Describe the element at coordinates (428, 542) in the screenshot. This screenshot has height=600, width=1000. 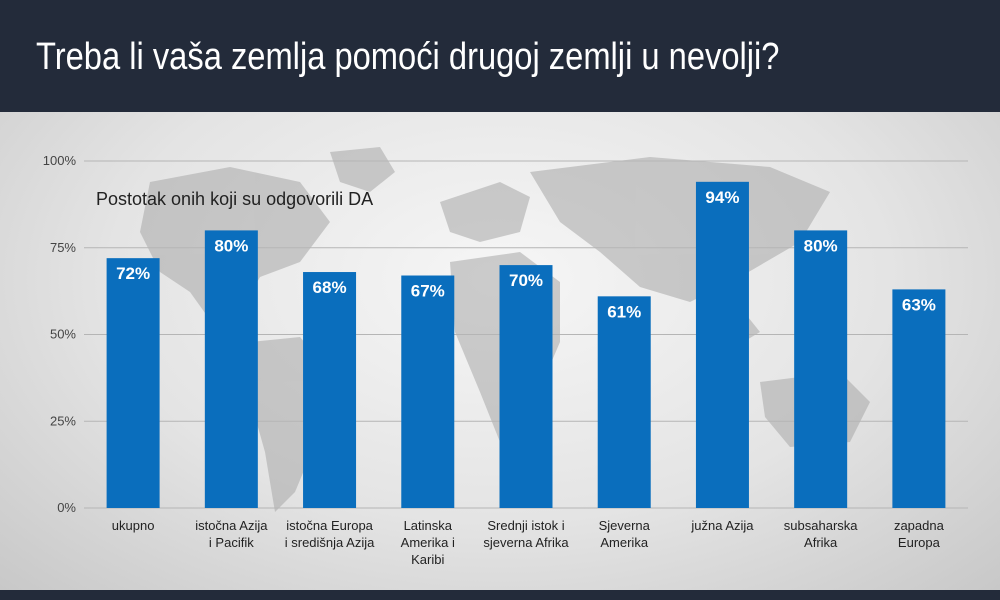
I see `x-category-label: Latinska Amerika i Karibi` at that location.